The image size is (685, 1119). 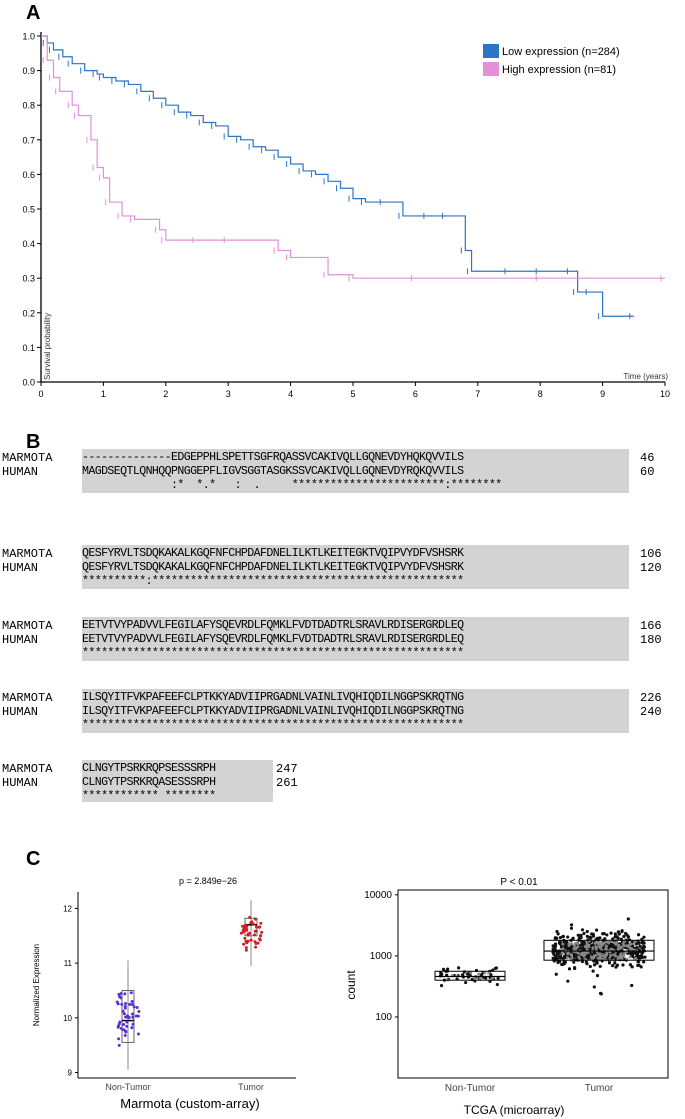 What do you see at coordinates (540, 394) in the screenshot?
I see `x-tick-label: 8` at bounding box center [540, 394].